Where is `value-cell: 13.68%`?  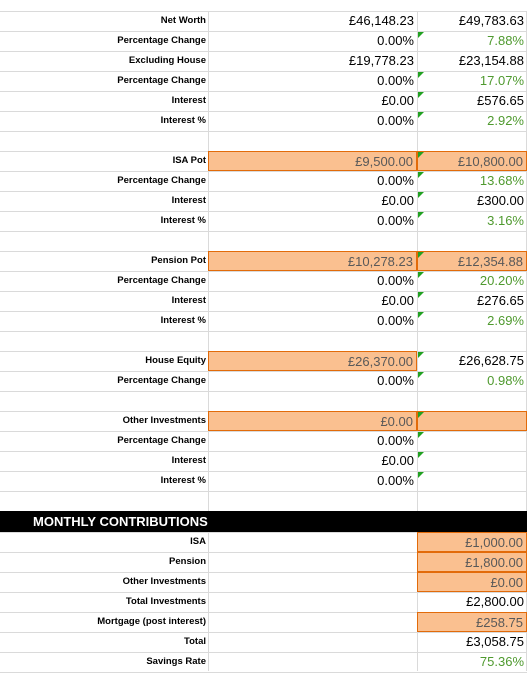 value-cell: 13.68% is located at coordinates (501, 180).